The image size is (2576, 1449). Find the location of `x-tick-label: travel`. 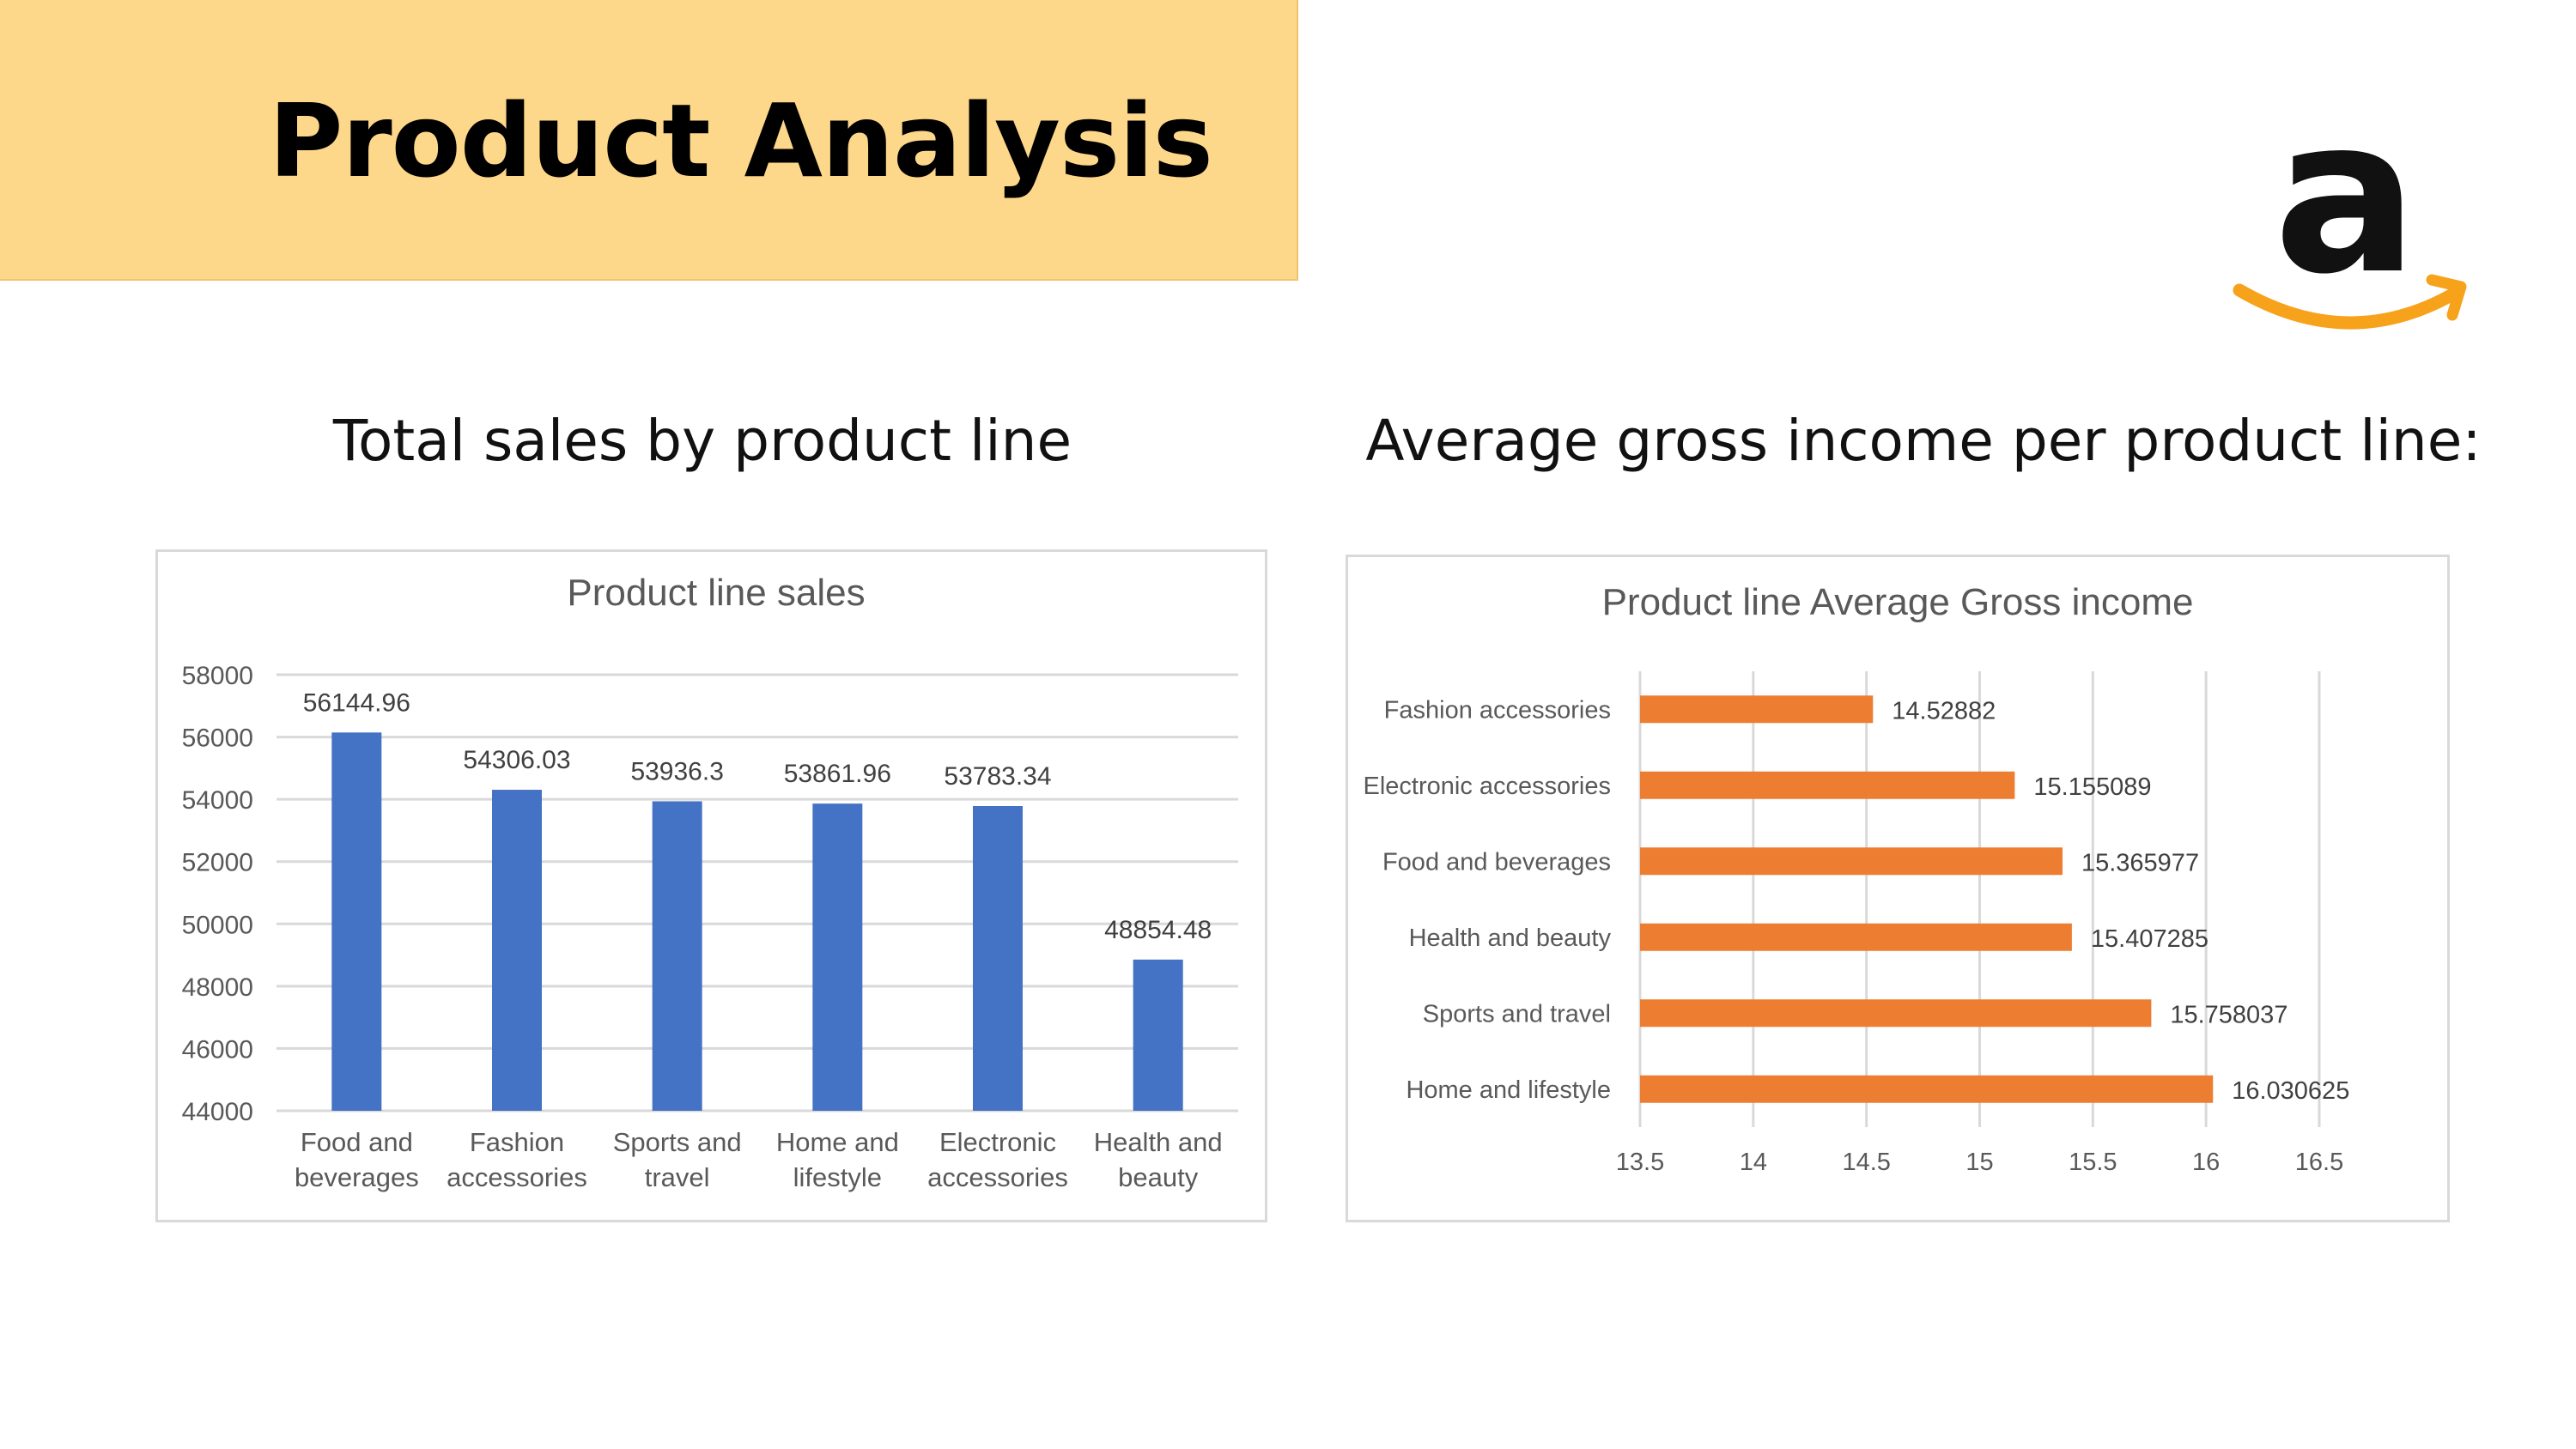

x-tick-label: travel is located at coordinates (678, 1177).